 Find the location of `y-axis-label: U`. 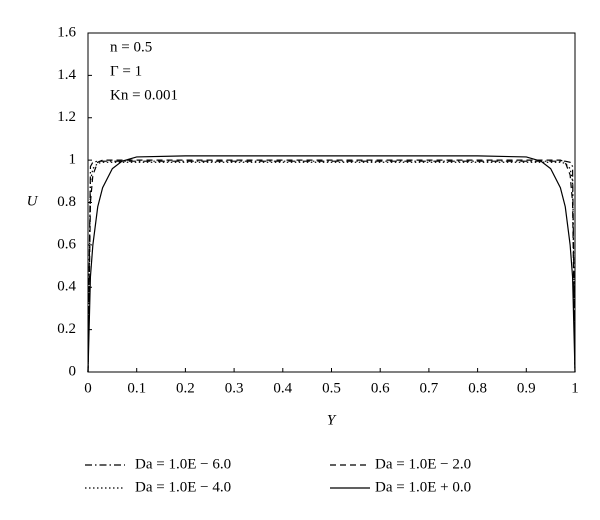

y-axis-label: U is located at coordinates (33, 201).